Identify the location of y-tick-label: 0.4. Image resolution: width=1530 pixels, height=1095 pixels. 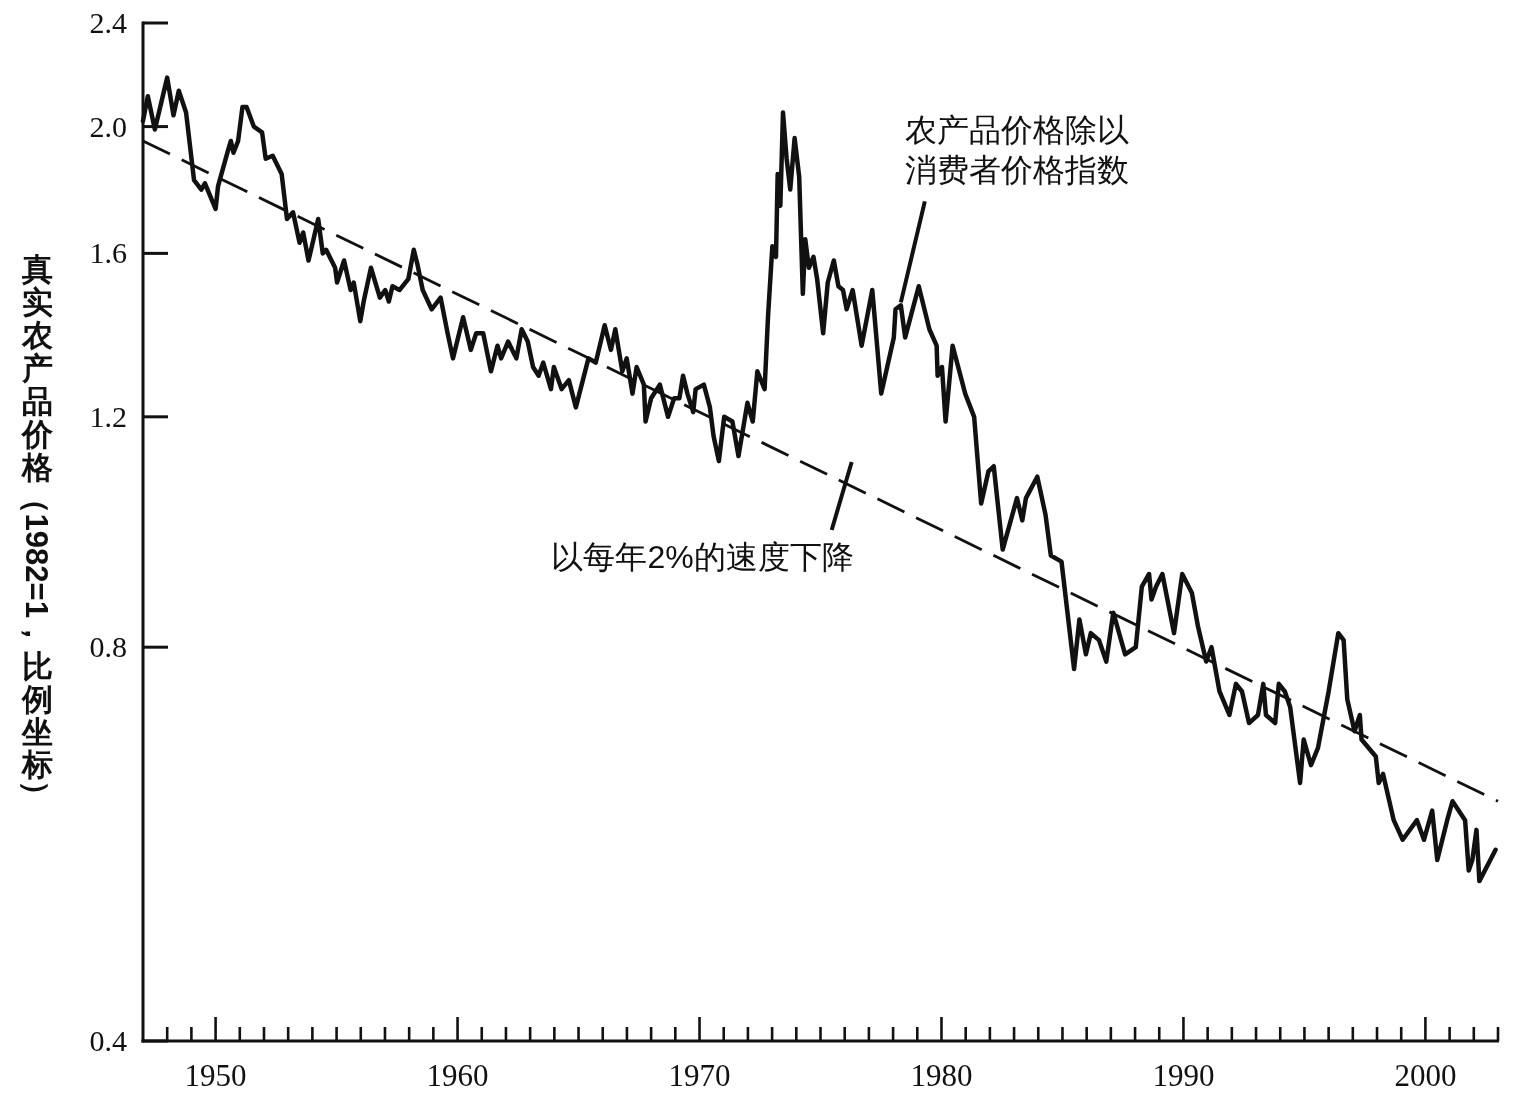
(108, 1040).